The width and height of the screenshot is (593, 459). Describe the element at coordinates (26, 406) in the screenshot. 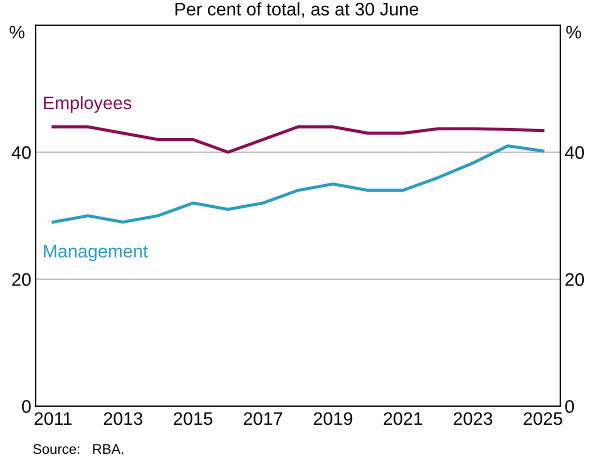

I see `y-tick-label: 0` at that location.